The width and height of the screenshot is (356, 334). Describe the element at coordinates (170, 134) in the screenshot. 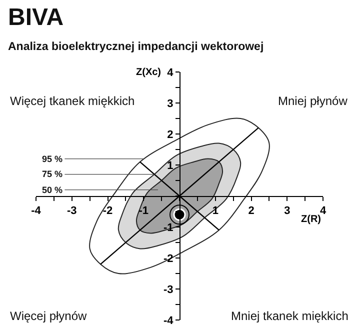

I see `y-tick-label: 2` at that location.